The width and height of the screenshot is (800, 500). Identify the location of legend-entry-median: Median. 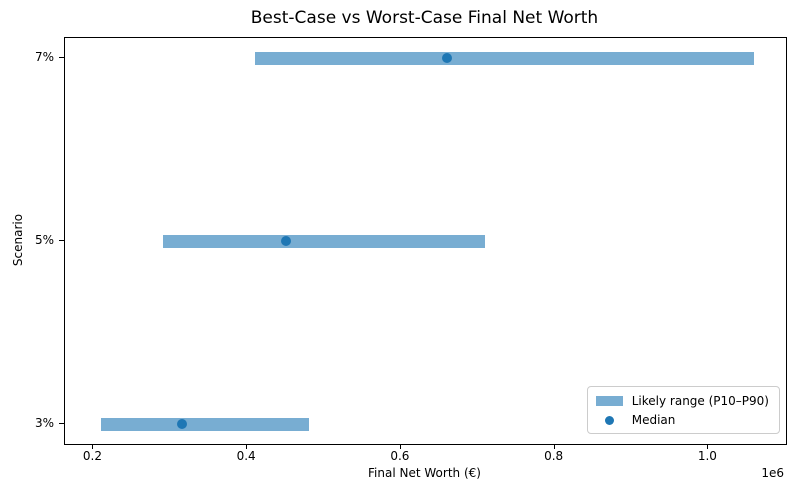
(682, 420).